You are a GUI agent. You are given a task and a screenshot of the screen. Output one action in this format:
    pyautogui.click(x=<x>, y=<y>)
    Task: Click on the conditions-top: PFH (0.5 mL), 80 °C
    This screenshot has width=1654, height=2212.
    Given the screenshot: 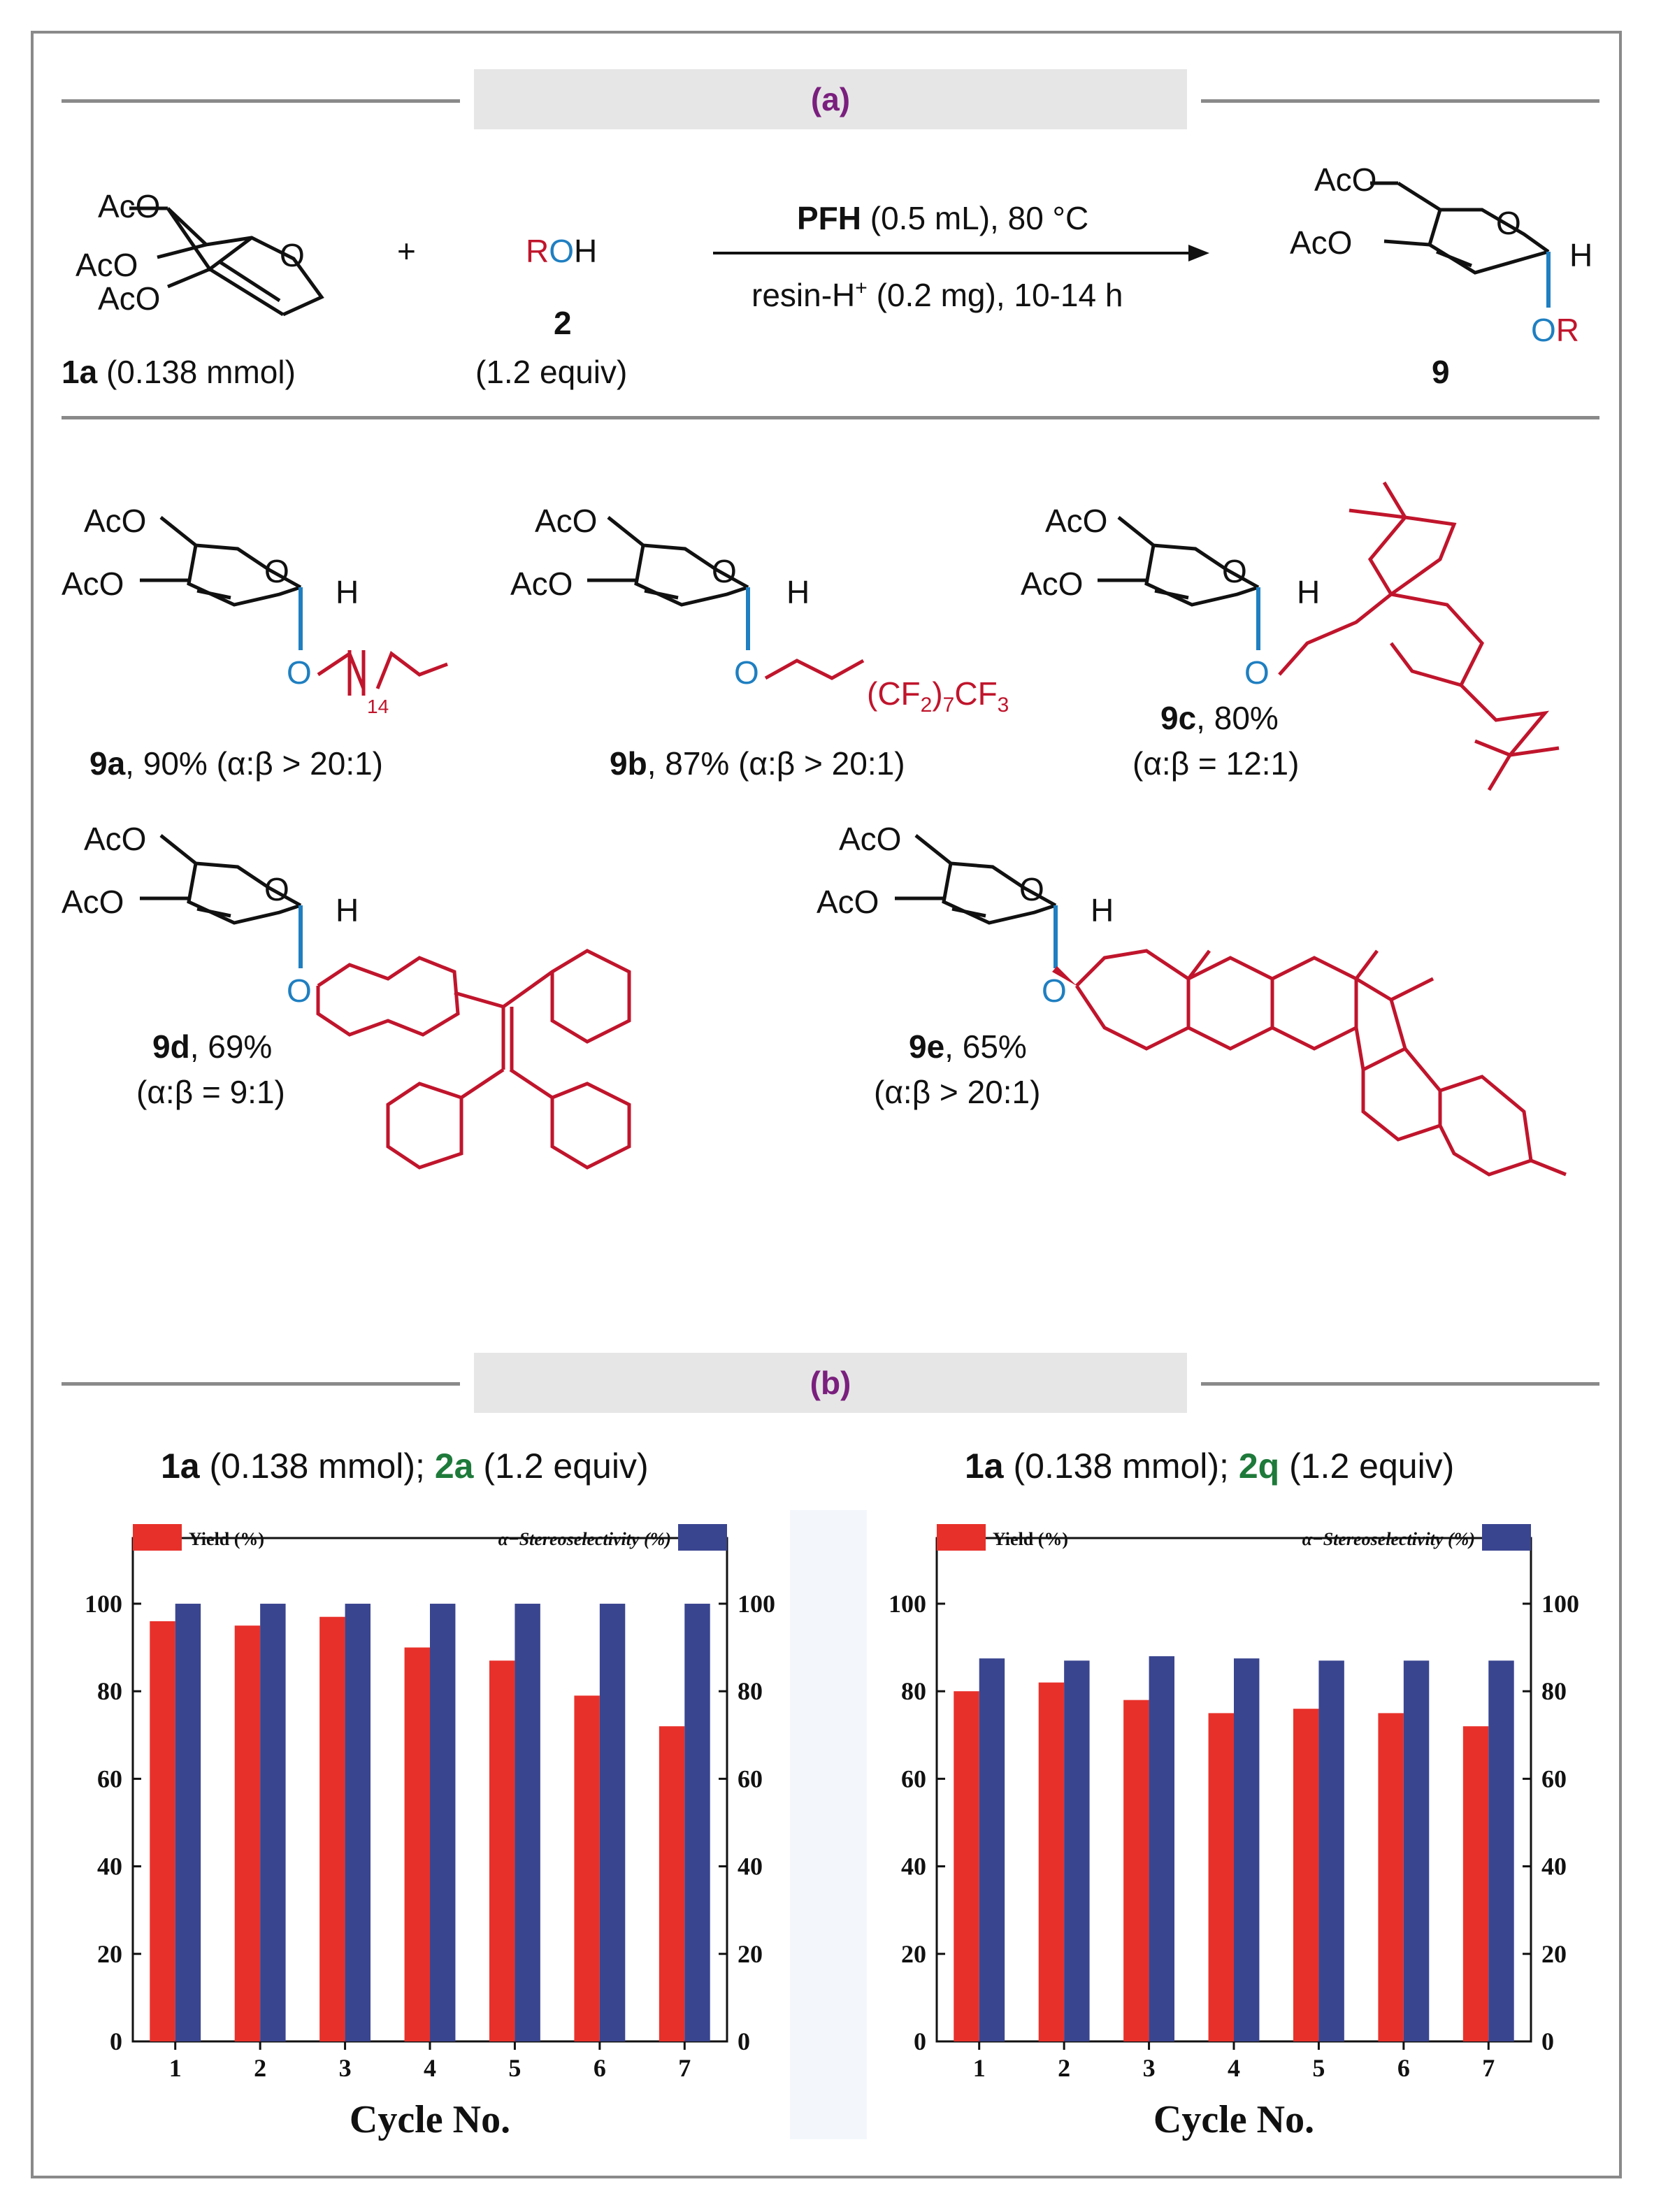 What is the action you would take?
    pyautogui.click(x=943, y=218)
    